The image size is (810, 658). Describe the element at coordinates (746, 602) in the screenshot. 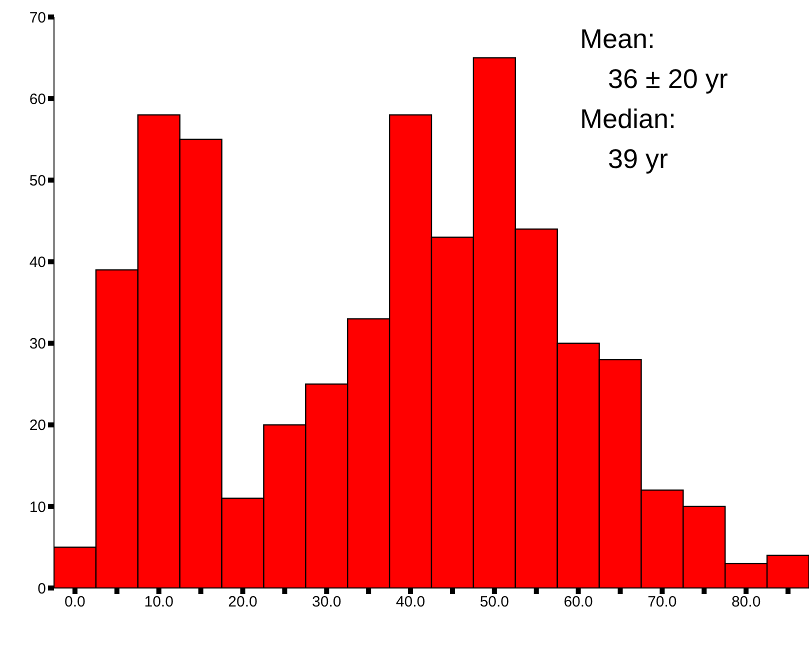

I see `x-tick-label: 80.0` at that location.